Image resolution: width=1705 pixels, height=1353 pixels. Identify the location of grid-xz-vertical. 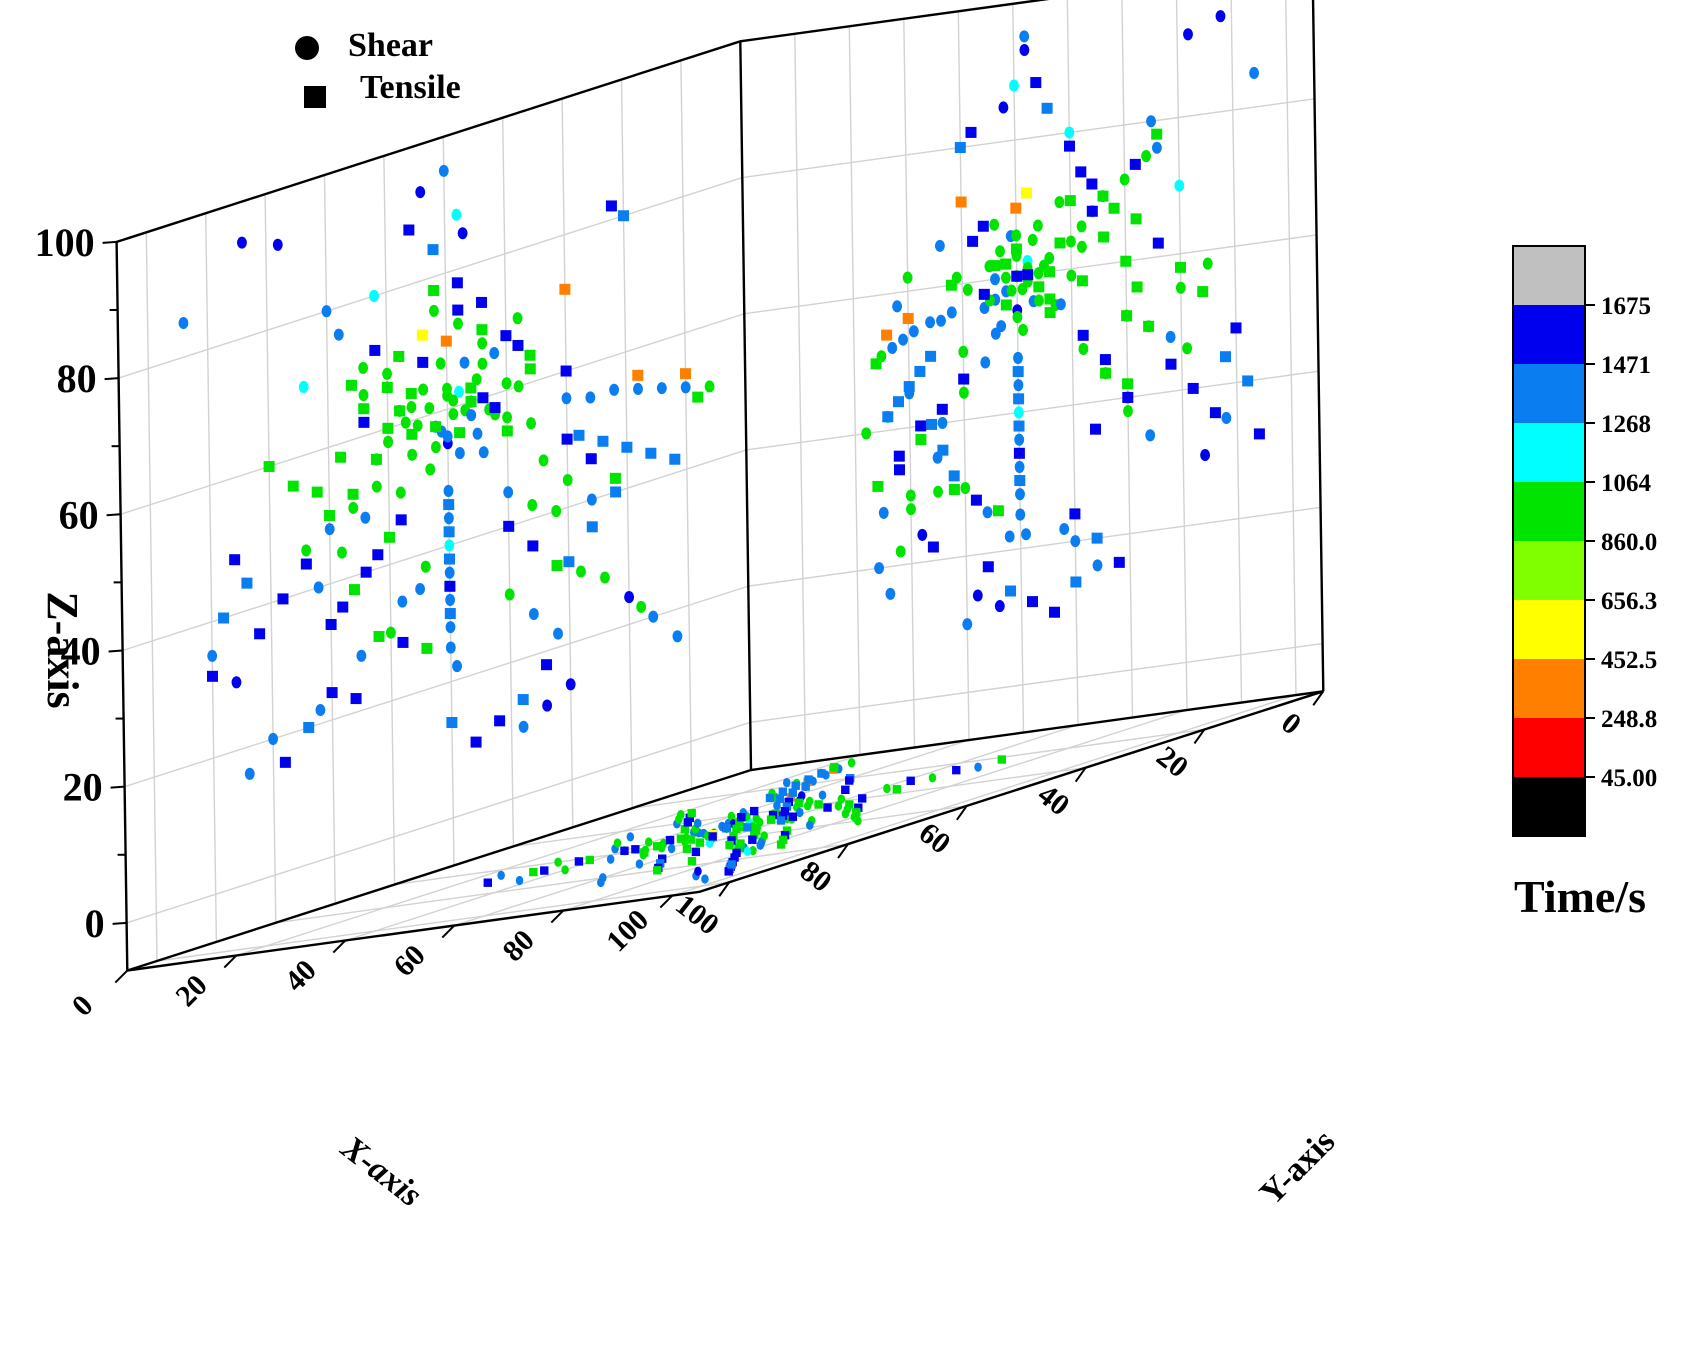
(270, 558).